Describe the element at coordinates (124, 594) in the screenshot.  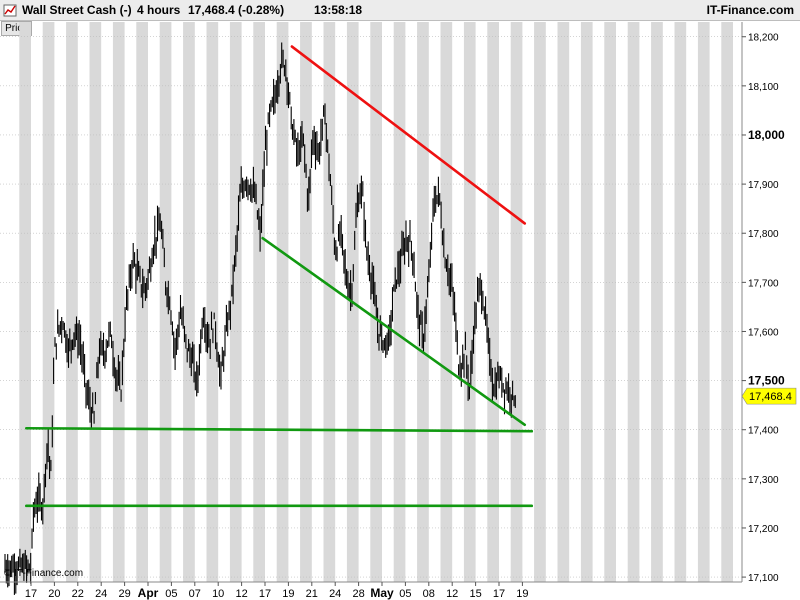
I see `x-tick-label: 29` at that location.